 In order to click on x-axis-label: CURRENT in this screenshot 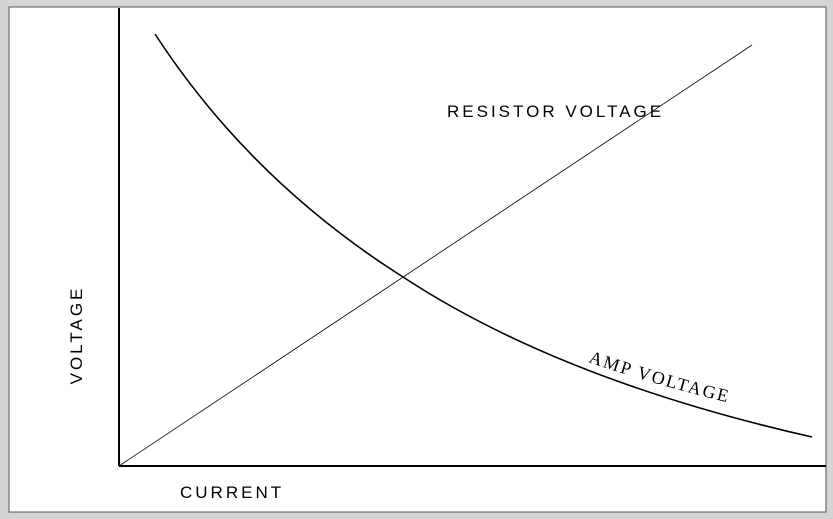, I will do `click(232, 492)`.